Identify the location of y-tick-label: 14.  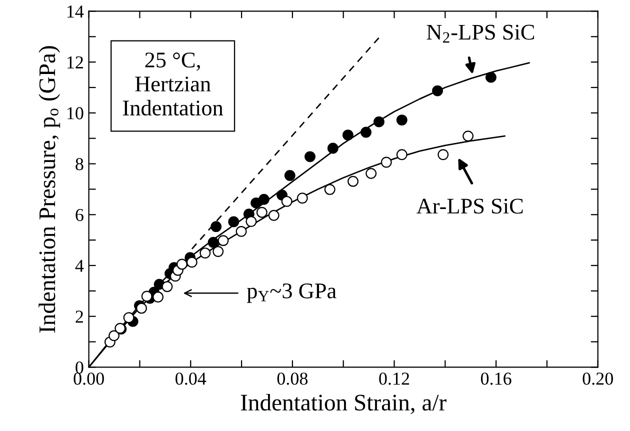
(76, 12).